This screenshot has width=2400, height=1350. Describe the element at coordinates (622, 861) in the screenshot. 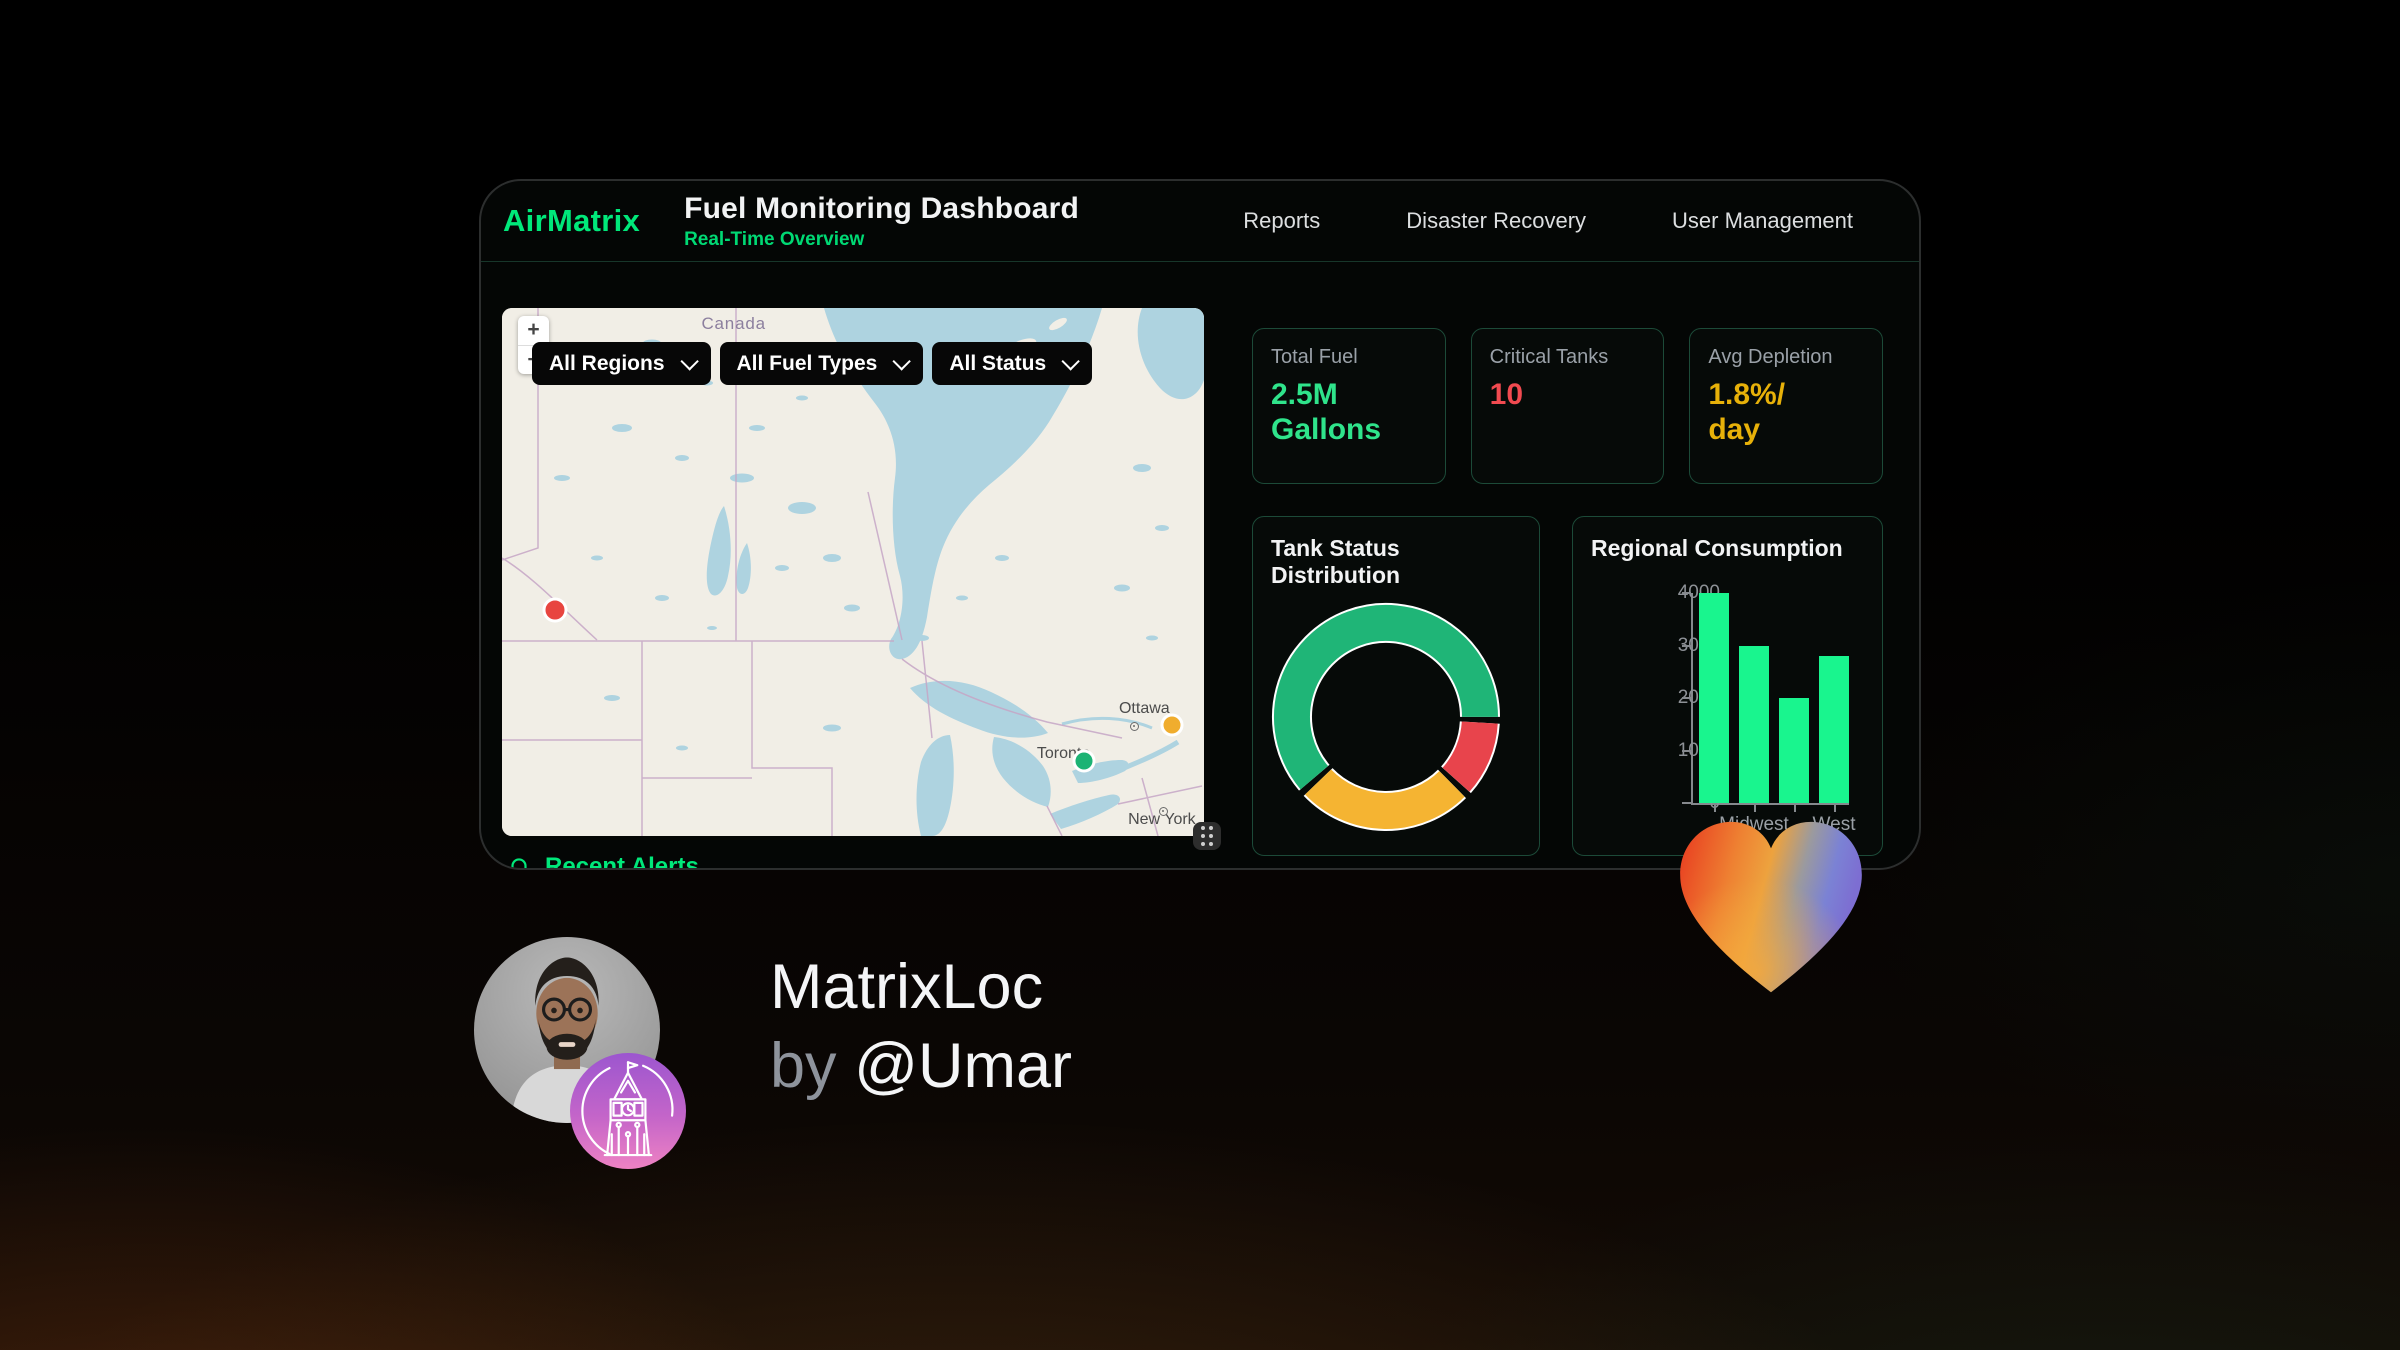

I see `recent-alerts-title: Recent Alerts` at that location.